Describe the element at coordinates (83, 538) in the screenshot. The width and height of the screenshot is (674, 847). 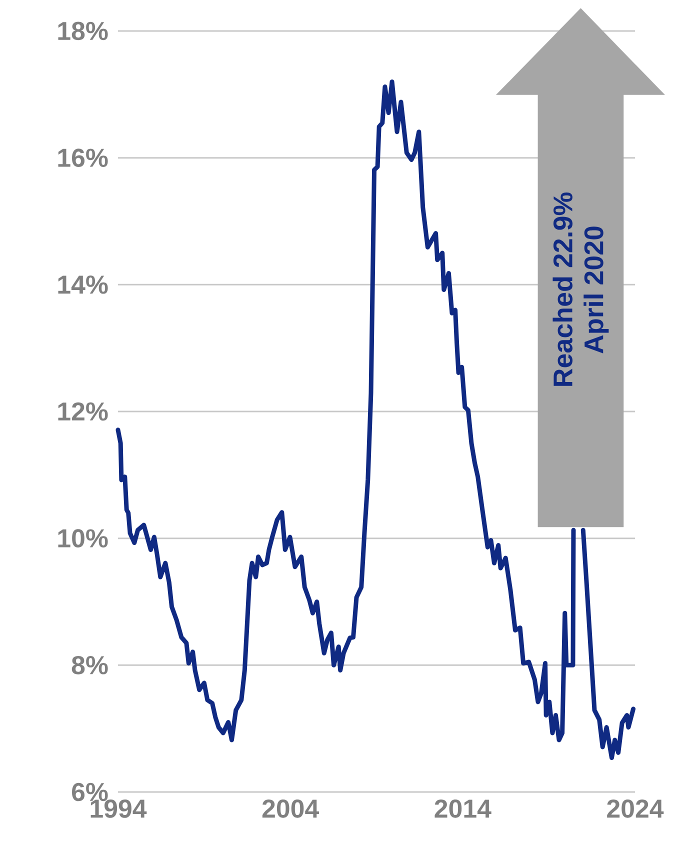
I see `y-tick-label: 10%` at that location.